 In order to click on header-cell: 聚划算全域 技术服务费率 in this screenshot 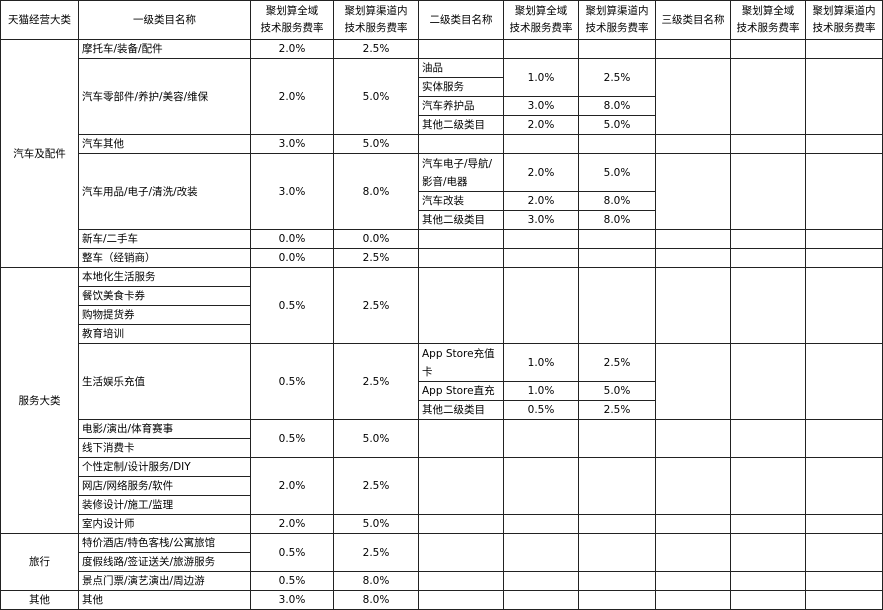, I will do `click(541, 20)`.